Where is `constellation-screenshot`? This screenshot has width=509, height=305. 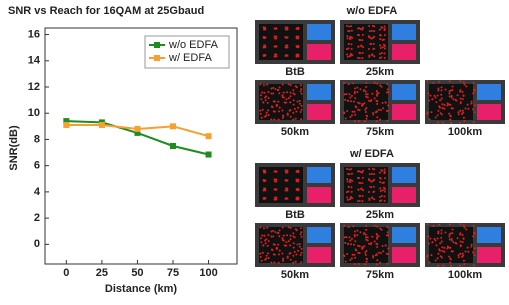
constellation-screenshot is located at coordinates (465, 102).